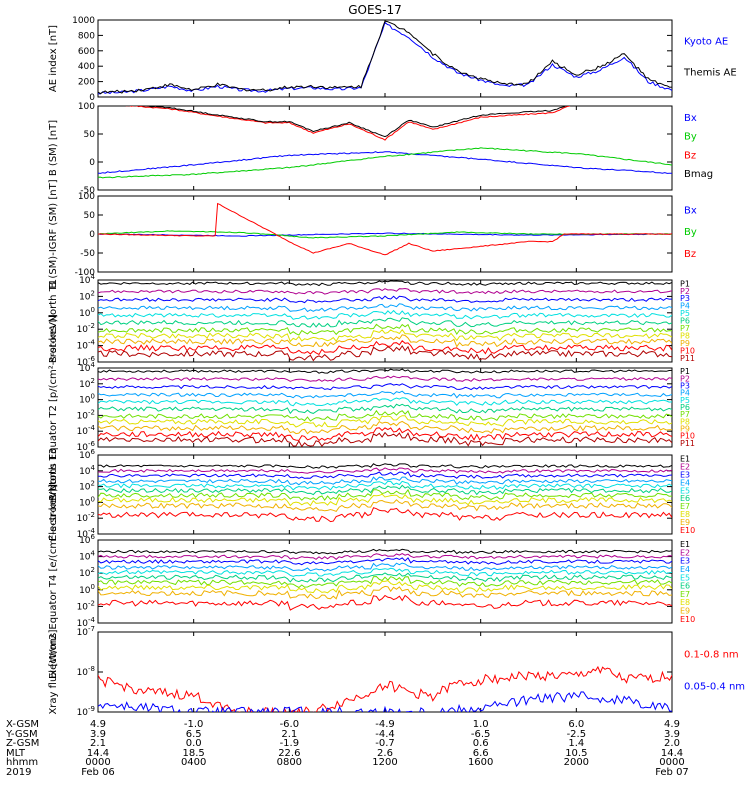 The height and width of the screenshot is (800, 750). What do you see at coordinates (18, 772) in the screenshot?
I see `year-label: 2019` at bounding box center [18, 772].